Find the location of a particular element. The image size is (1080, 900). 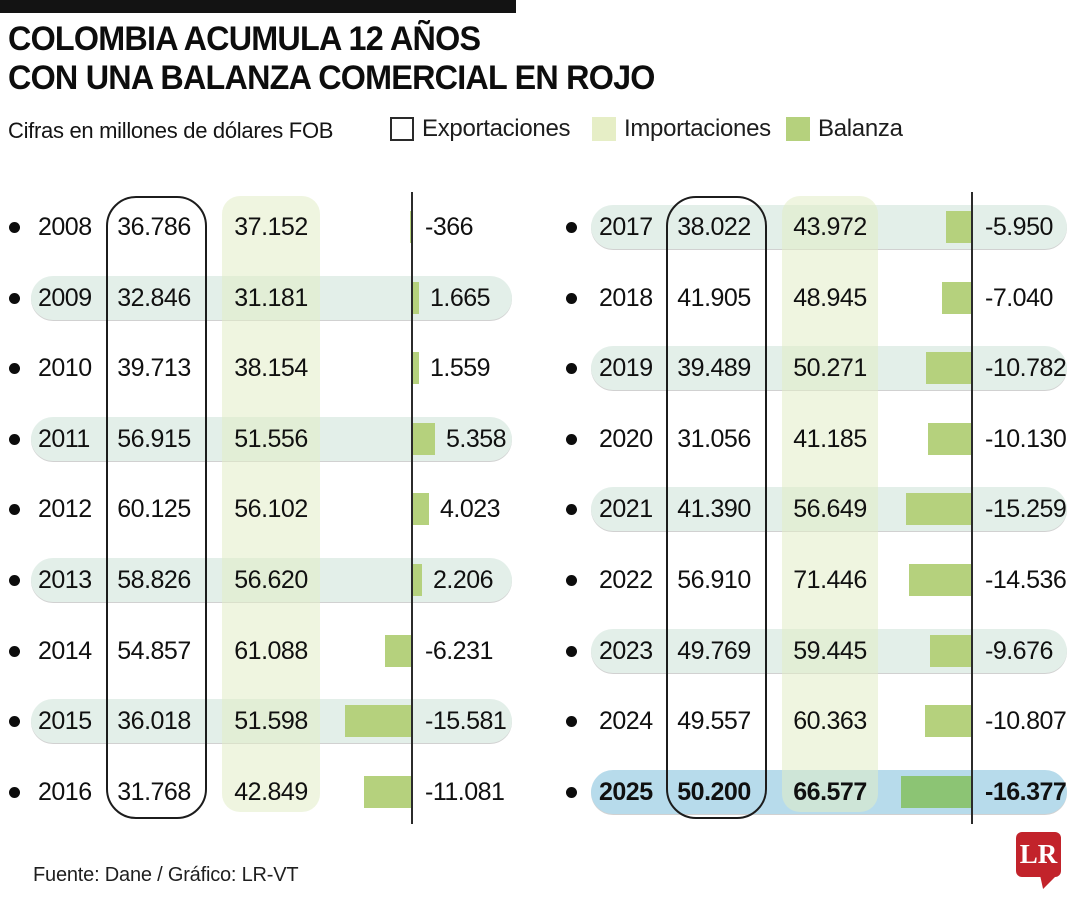

title-line-2: CON UNA BALANZA COMERCIAL EN ROJO is located at coordinates (331, 78).